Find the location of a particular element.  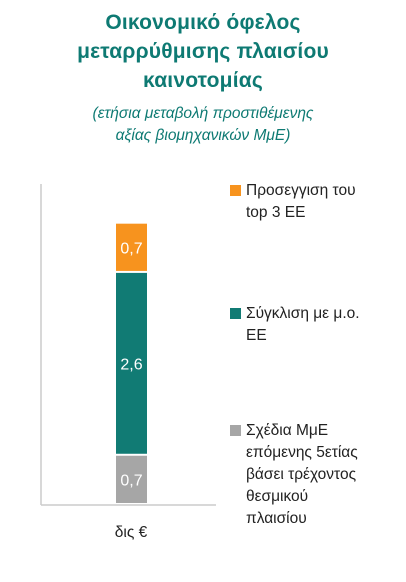

bar-segment-sme-plans is located at coordinates (131, 479).